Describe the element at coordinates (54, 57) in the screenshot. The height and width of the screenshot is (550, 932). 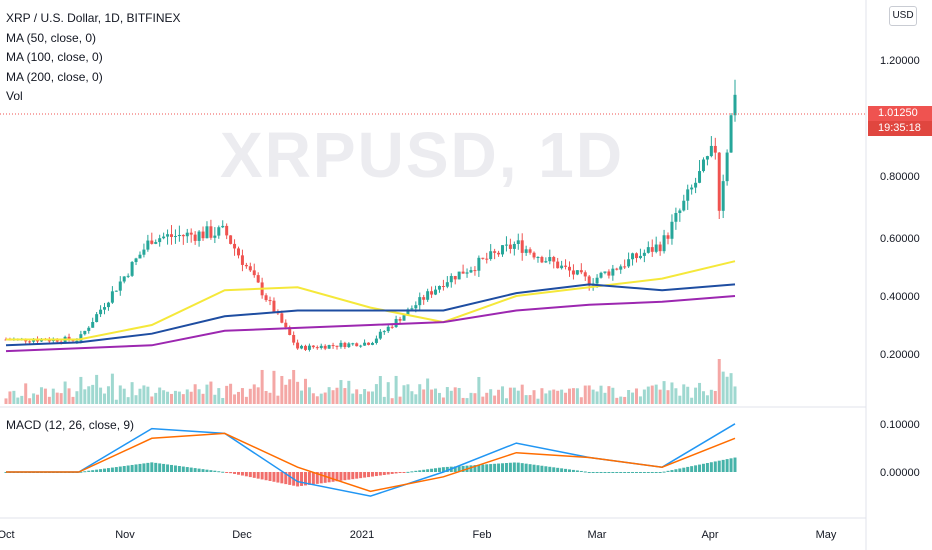
I see `ma100-label: MA (100, close, 0)` at that location.